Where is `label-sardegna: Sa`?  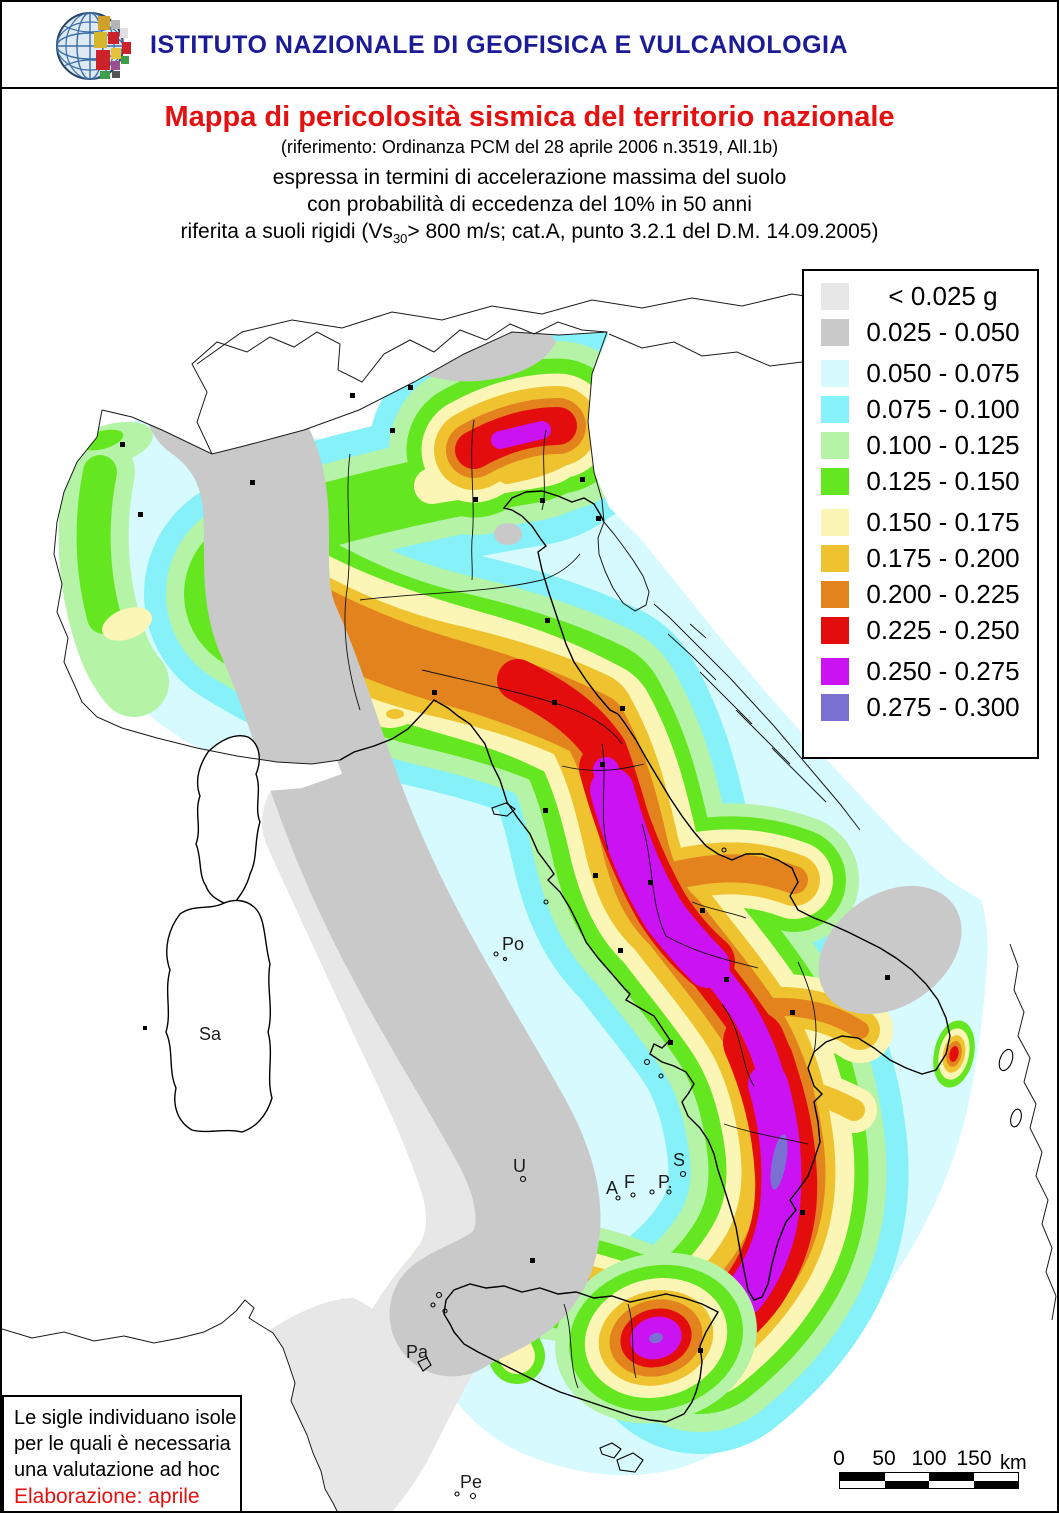
label-sardegna: Sa is located at coordinates (210, 1034).